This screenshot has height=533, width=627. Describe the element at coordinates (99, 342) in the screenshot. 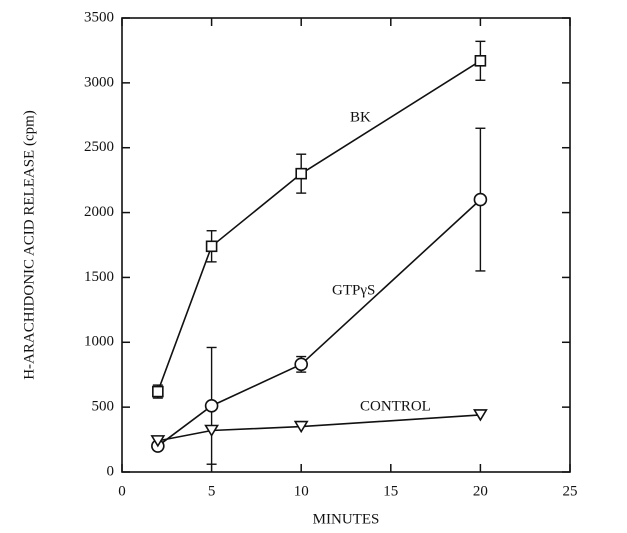

I see `y-tick-label: 1000` at that location.